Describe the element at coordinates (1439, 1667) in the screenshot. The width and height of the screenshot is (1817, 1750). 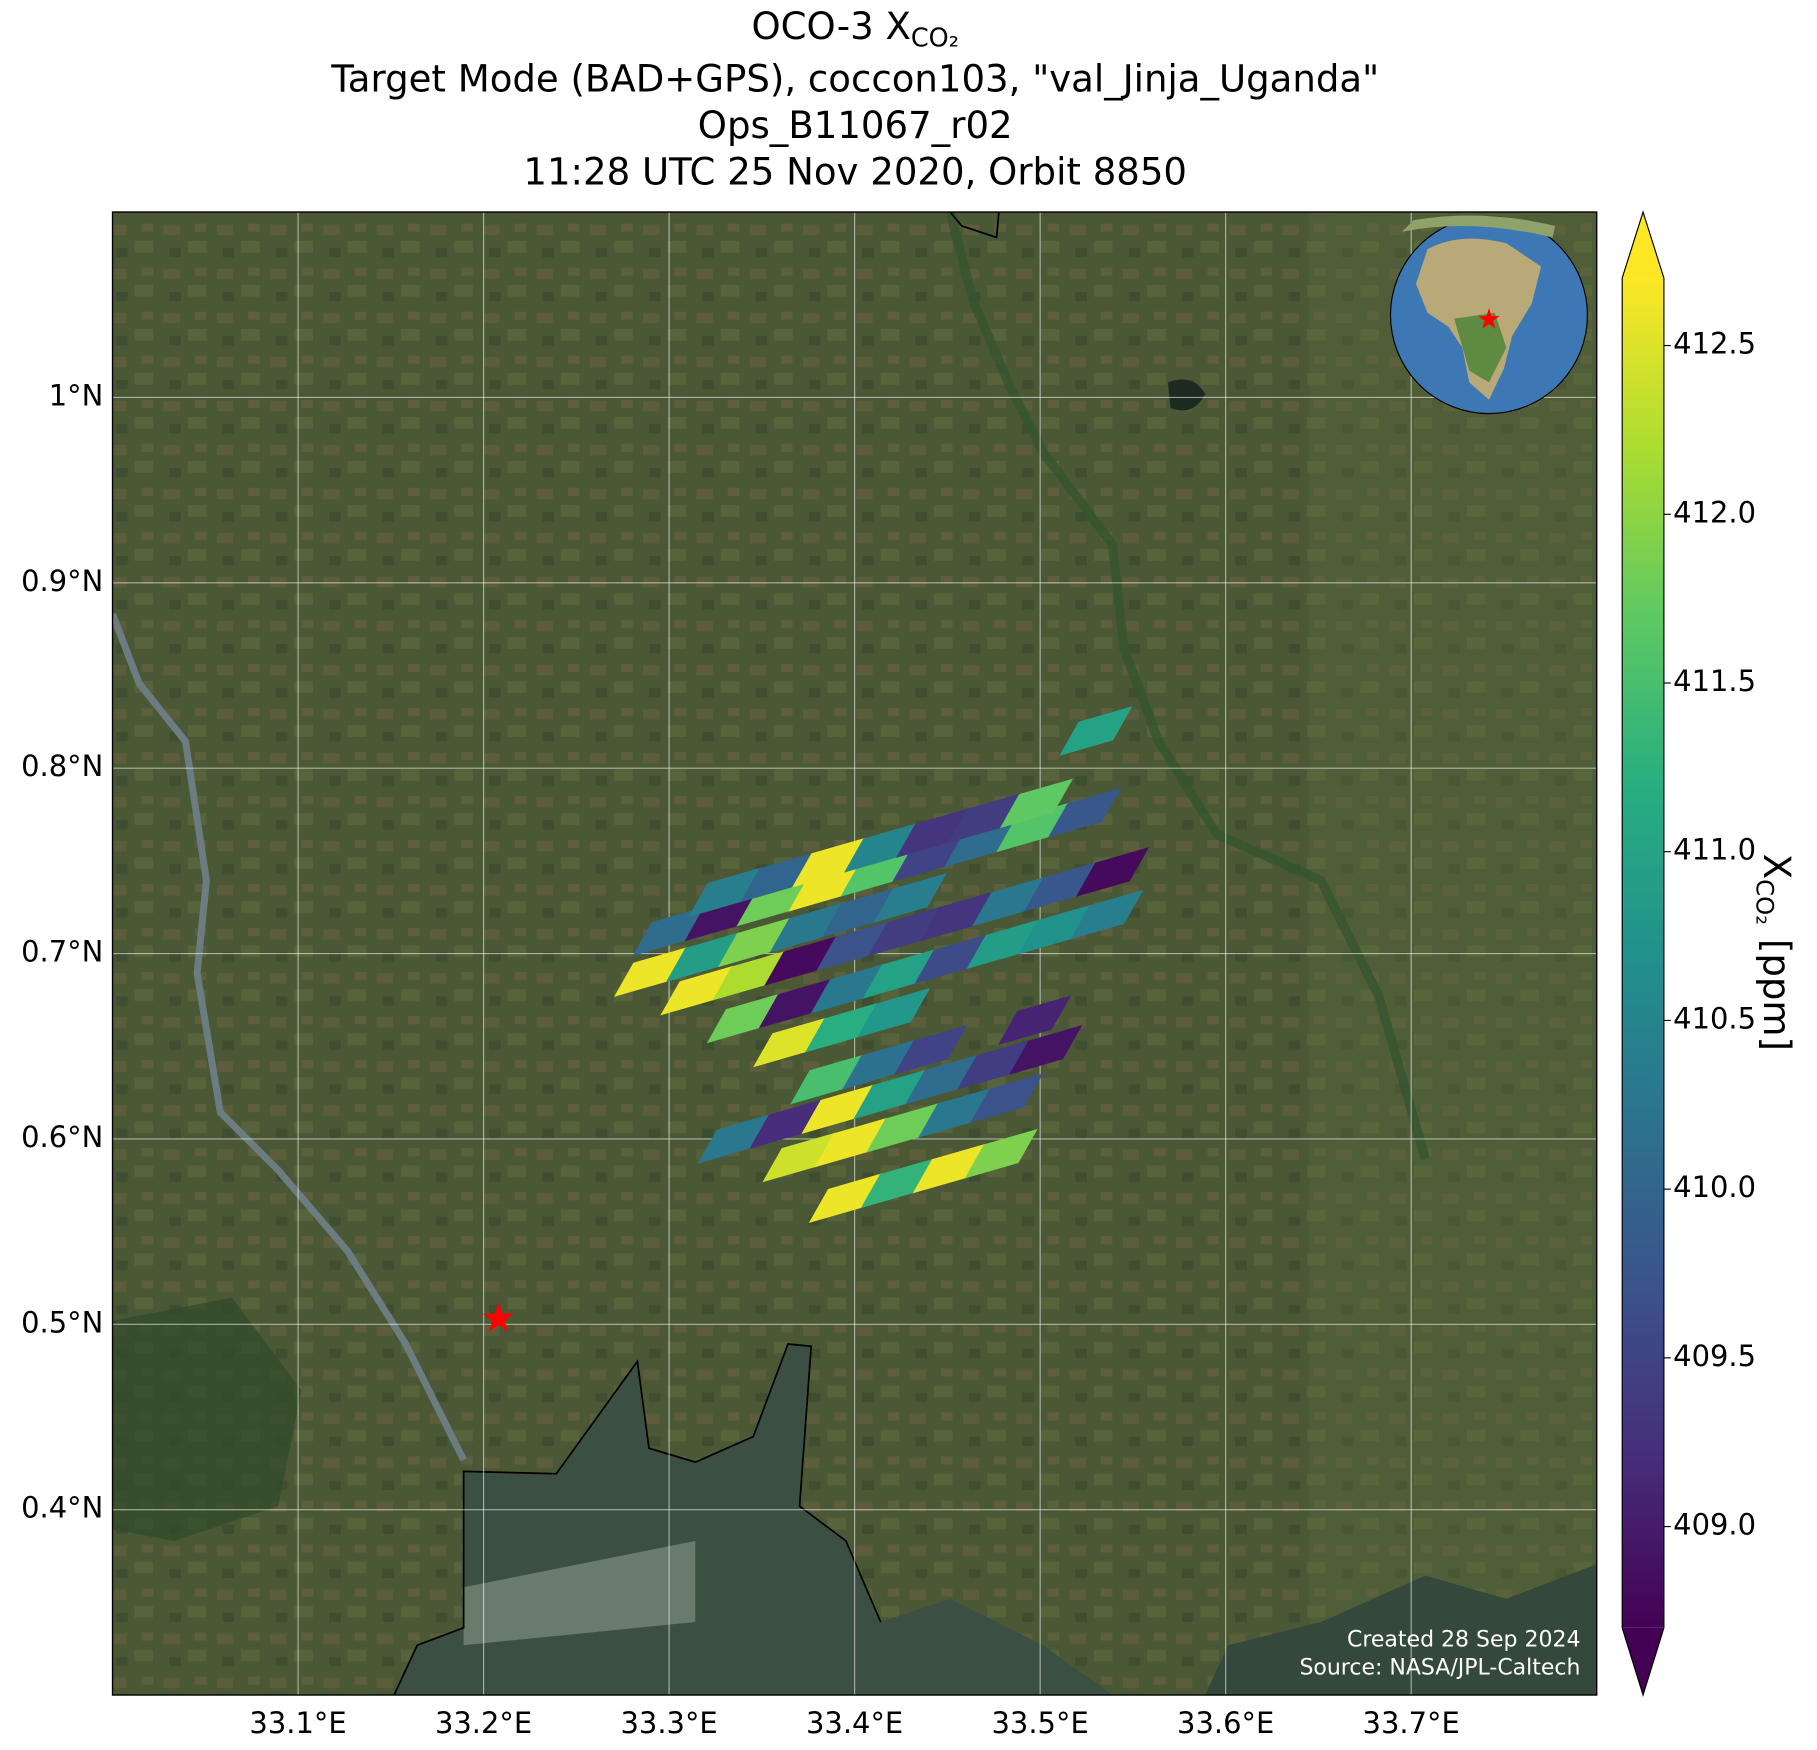
I see `credit: Source: NASA/JPL-Caltech` at that location.